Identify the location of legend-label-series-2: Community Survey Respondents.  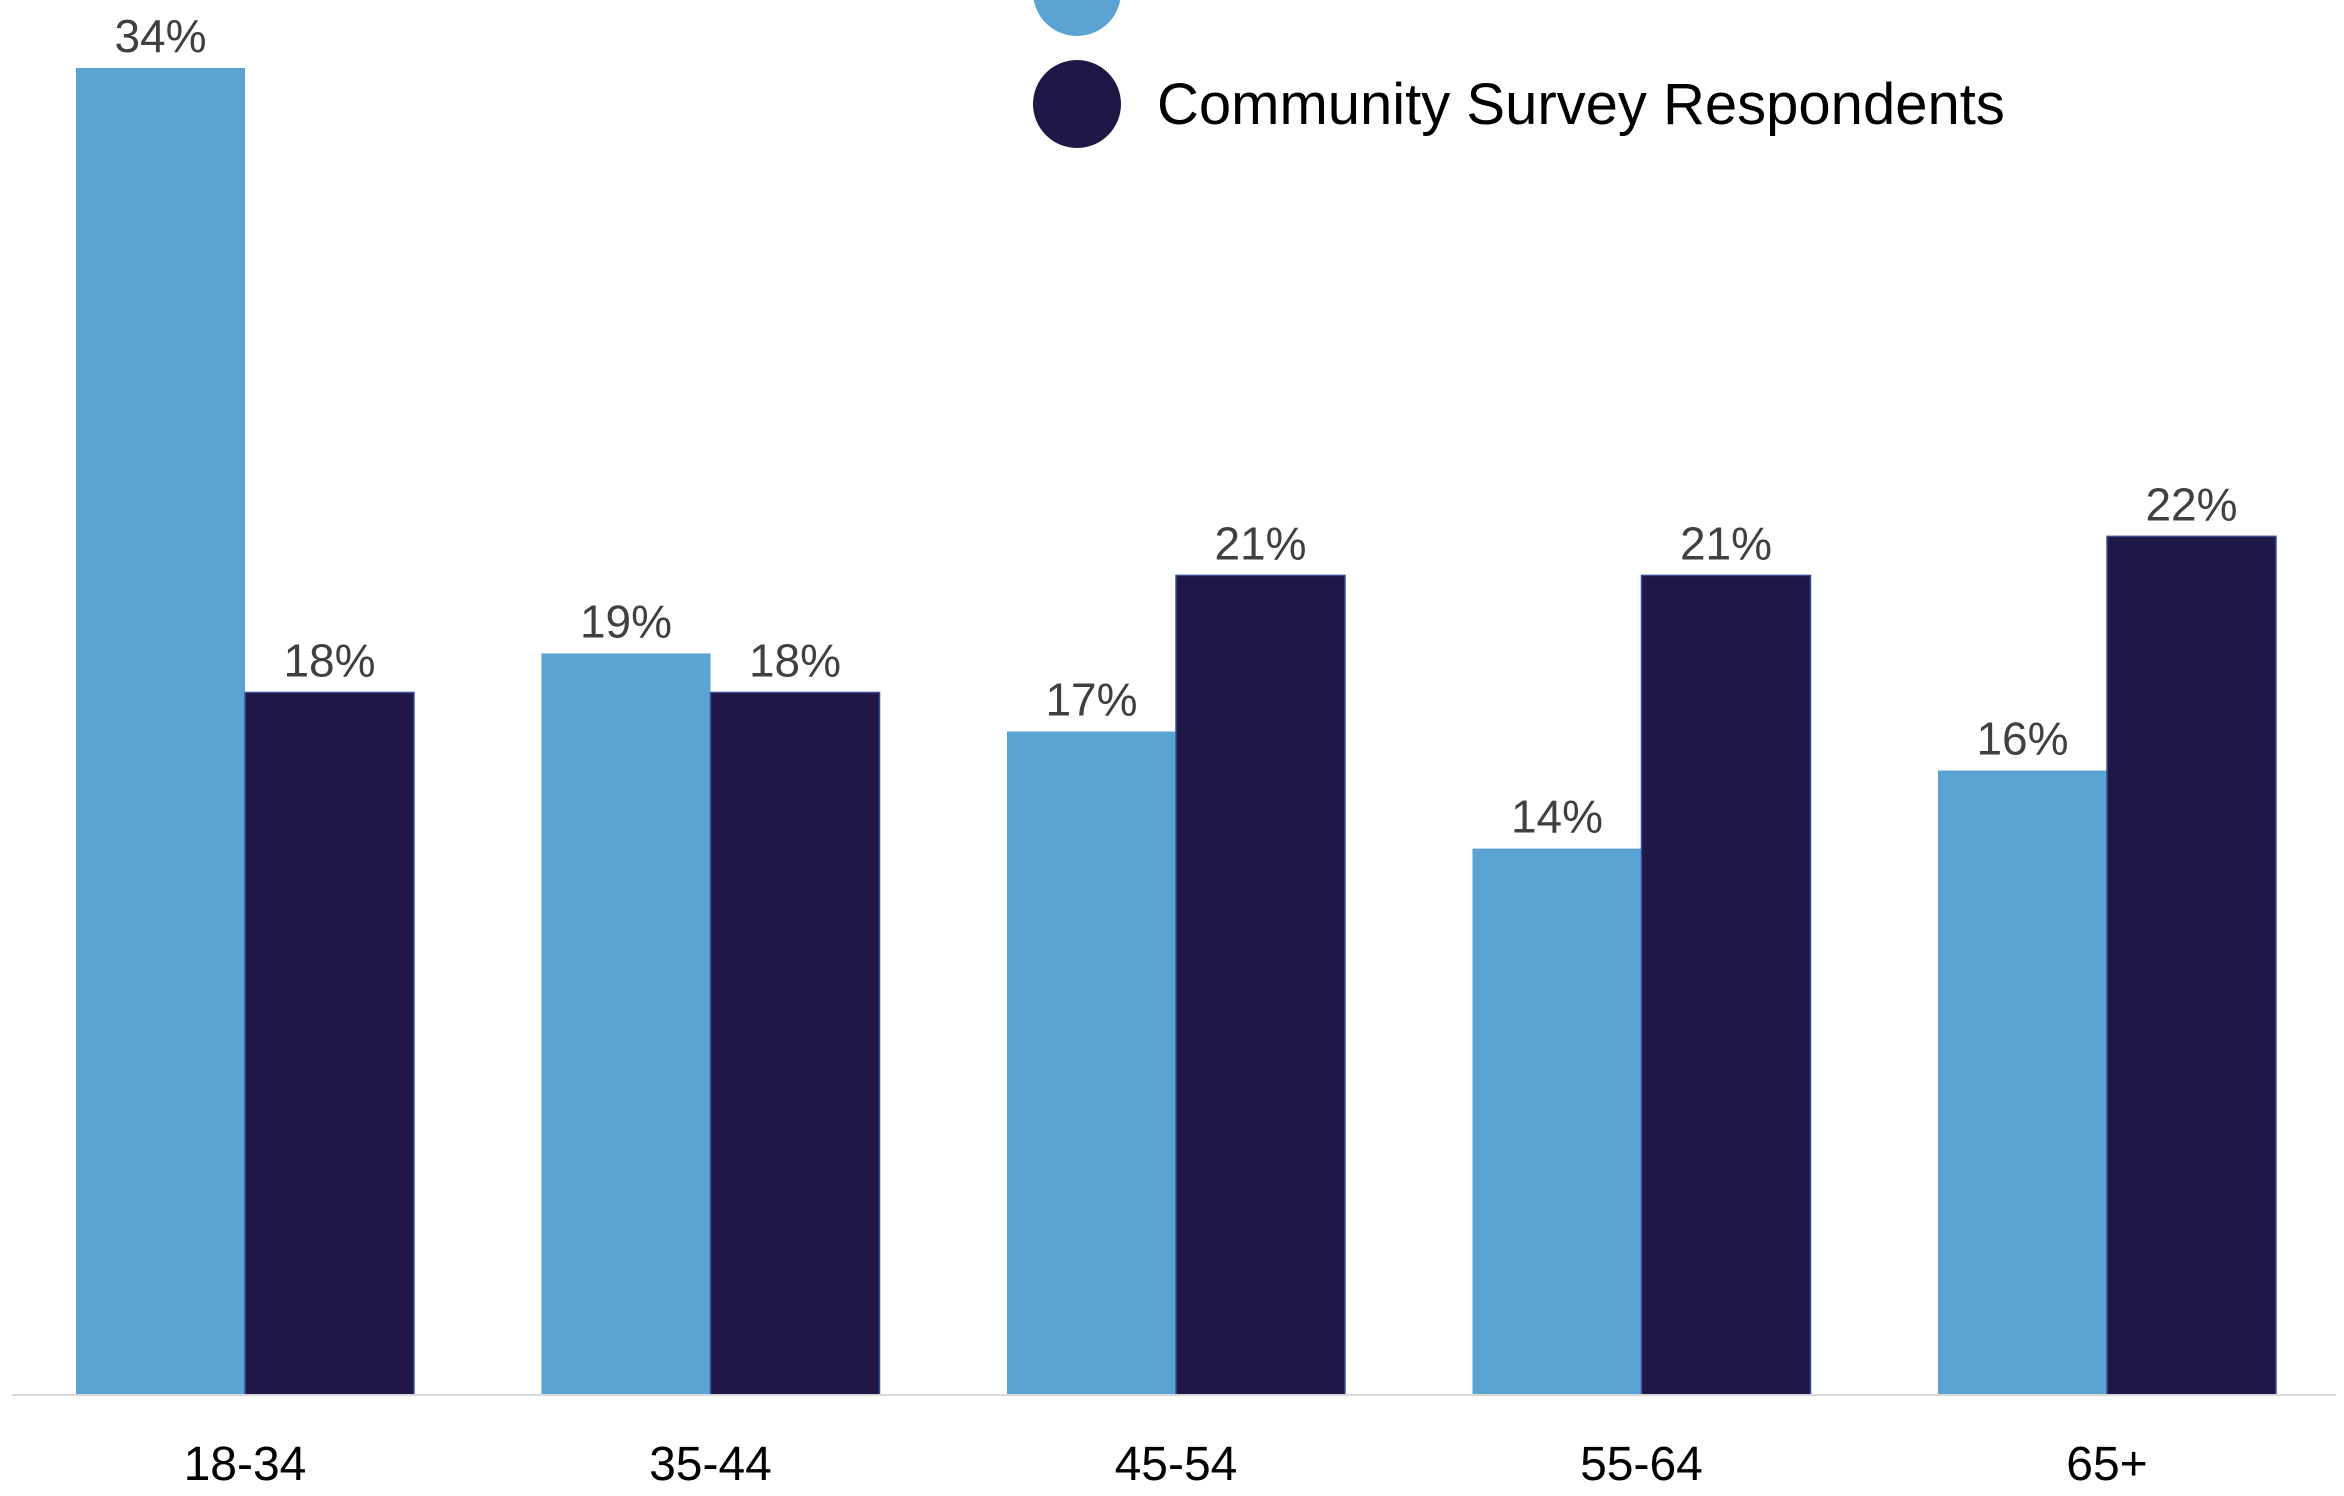
(1581, 104).